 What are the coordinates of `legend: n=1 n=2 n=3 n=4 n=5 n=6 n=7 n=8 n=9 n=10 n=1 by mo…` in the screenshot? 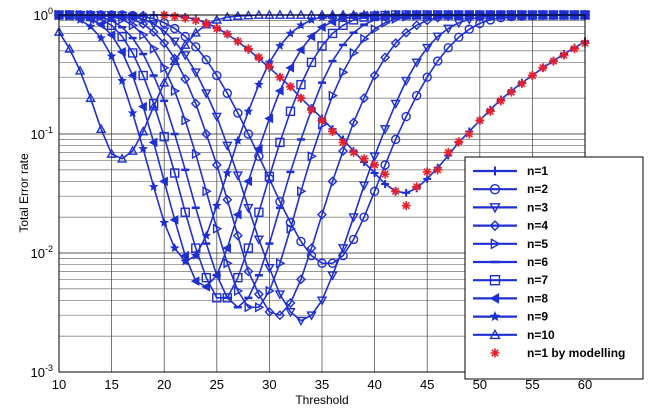 It's located at (554, 268).